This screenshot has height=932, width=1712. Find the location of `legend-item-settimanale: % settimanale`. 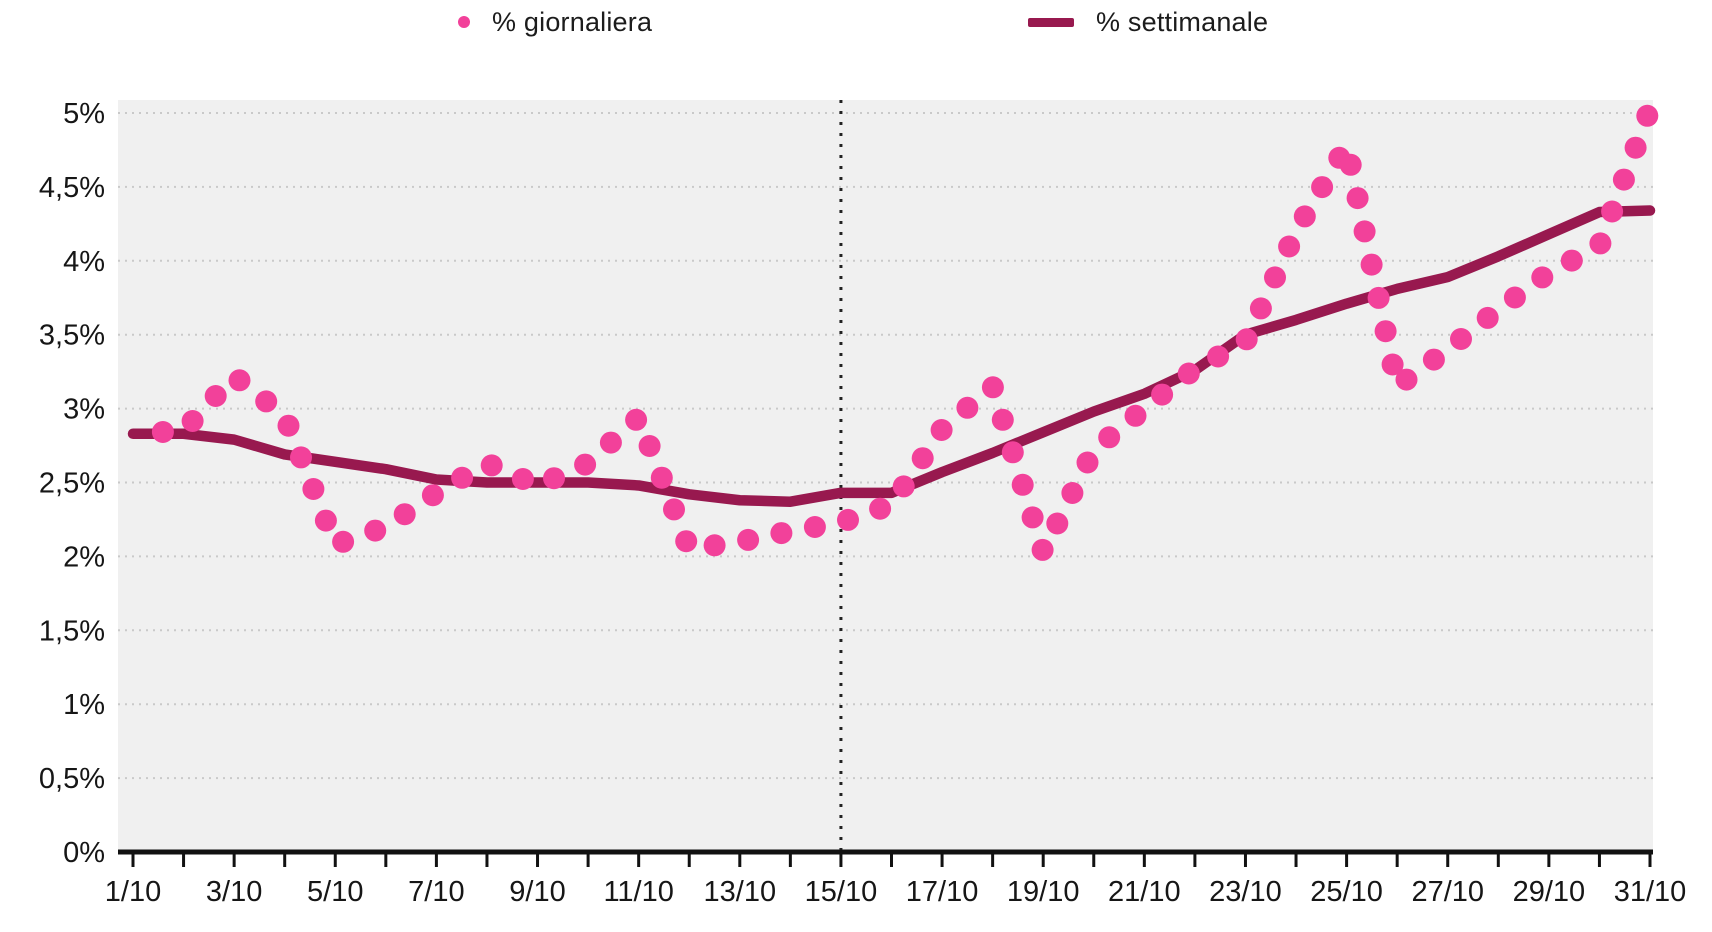

legend-item-settimanale: % settimanale is located at coordinates (1148, 22).